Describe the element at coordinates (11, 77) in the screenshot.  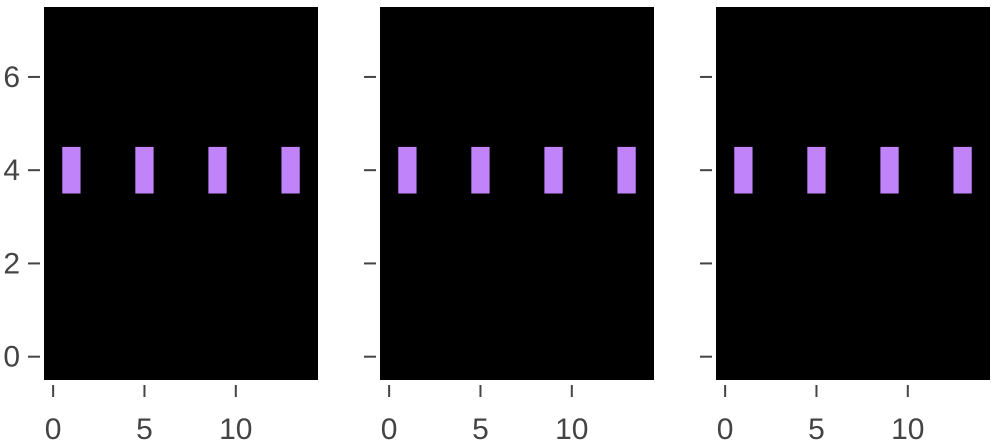
I see `y-tick-label: 6` at that location.